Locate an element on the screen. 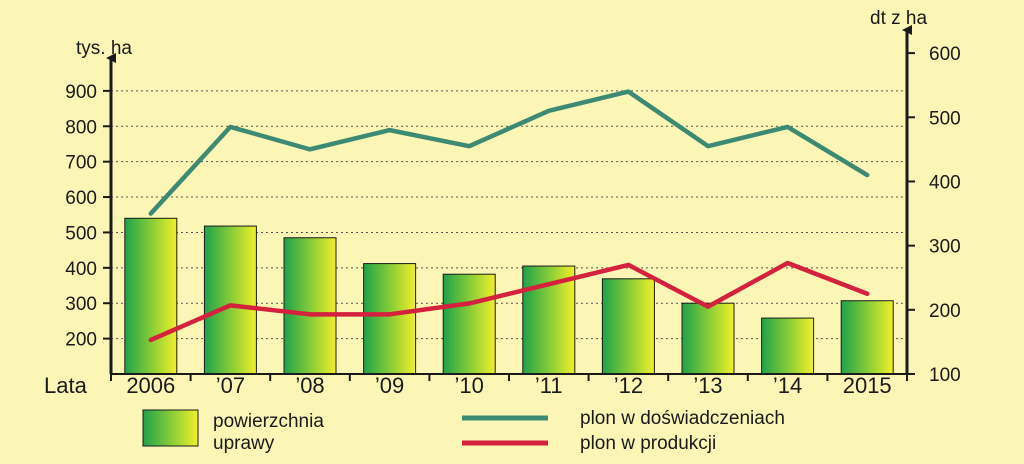 Image resolution: width=1024 pixels, height=464 pixels. legend-swatch-bar is located at coordinates (170, 428).